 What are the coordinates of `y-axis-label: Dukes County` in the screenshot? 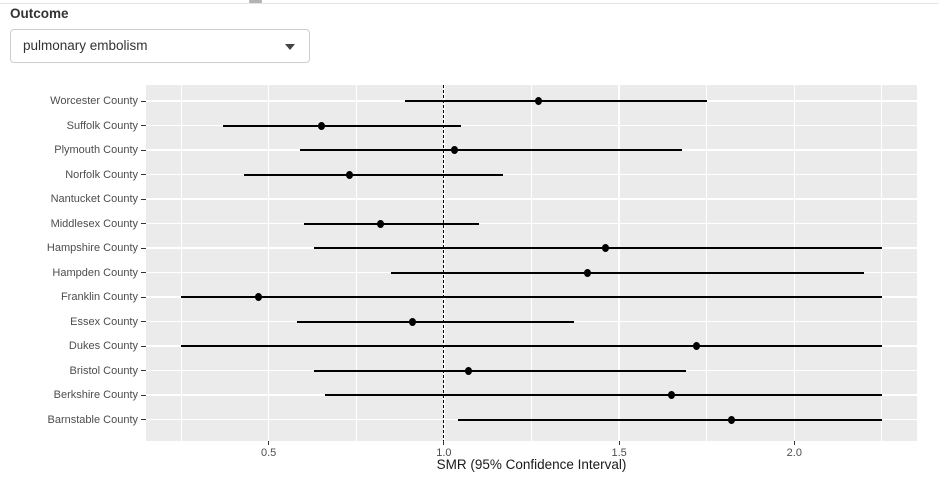 It's located at (103, 346).